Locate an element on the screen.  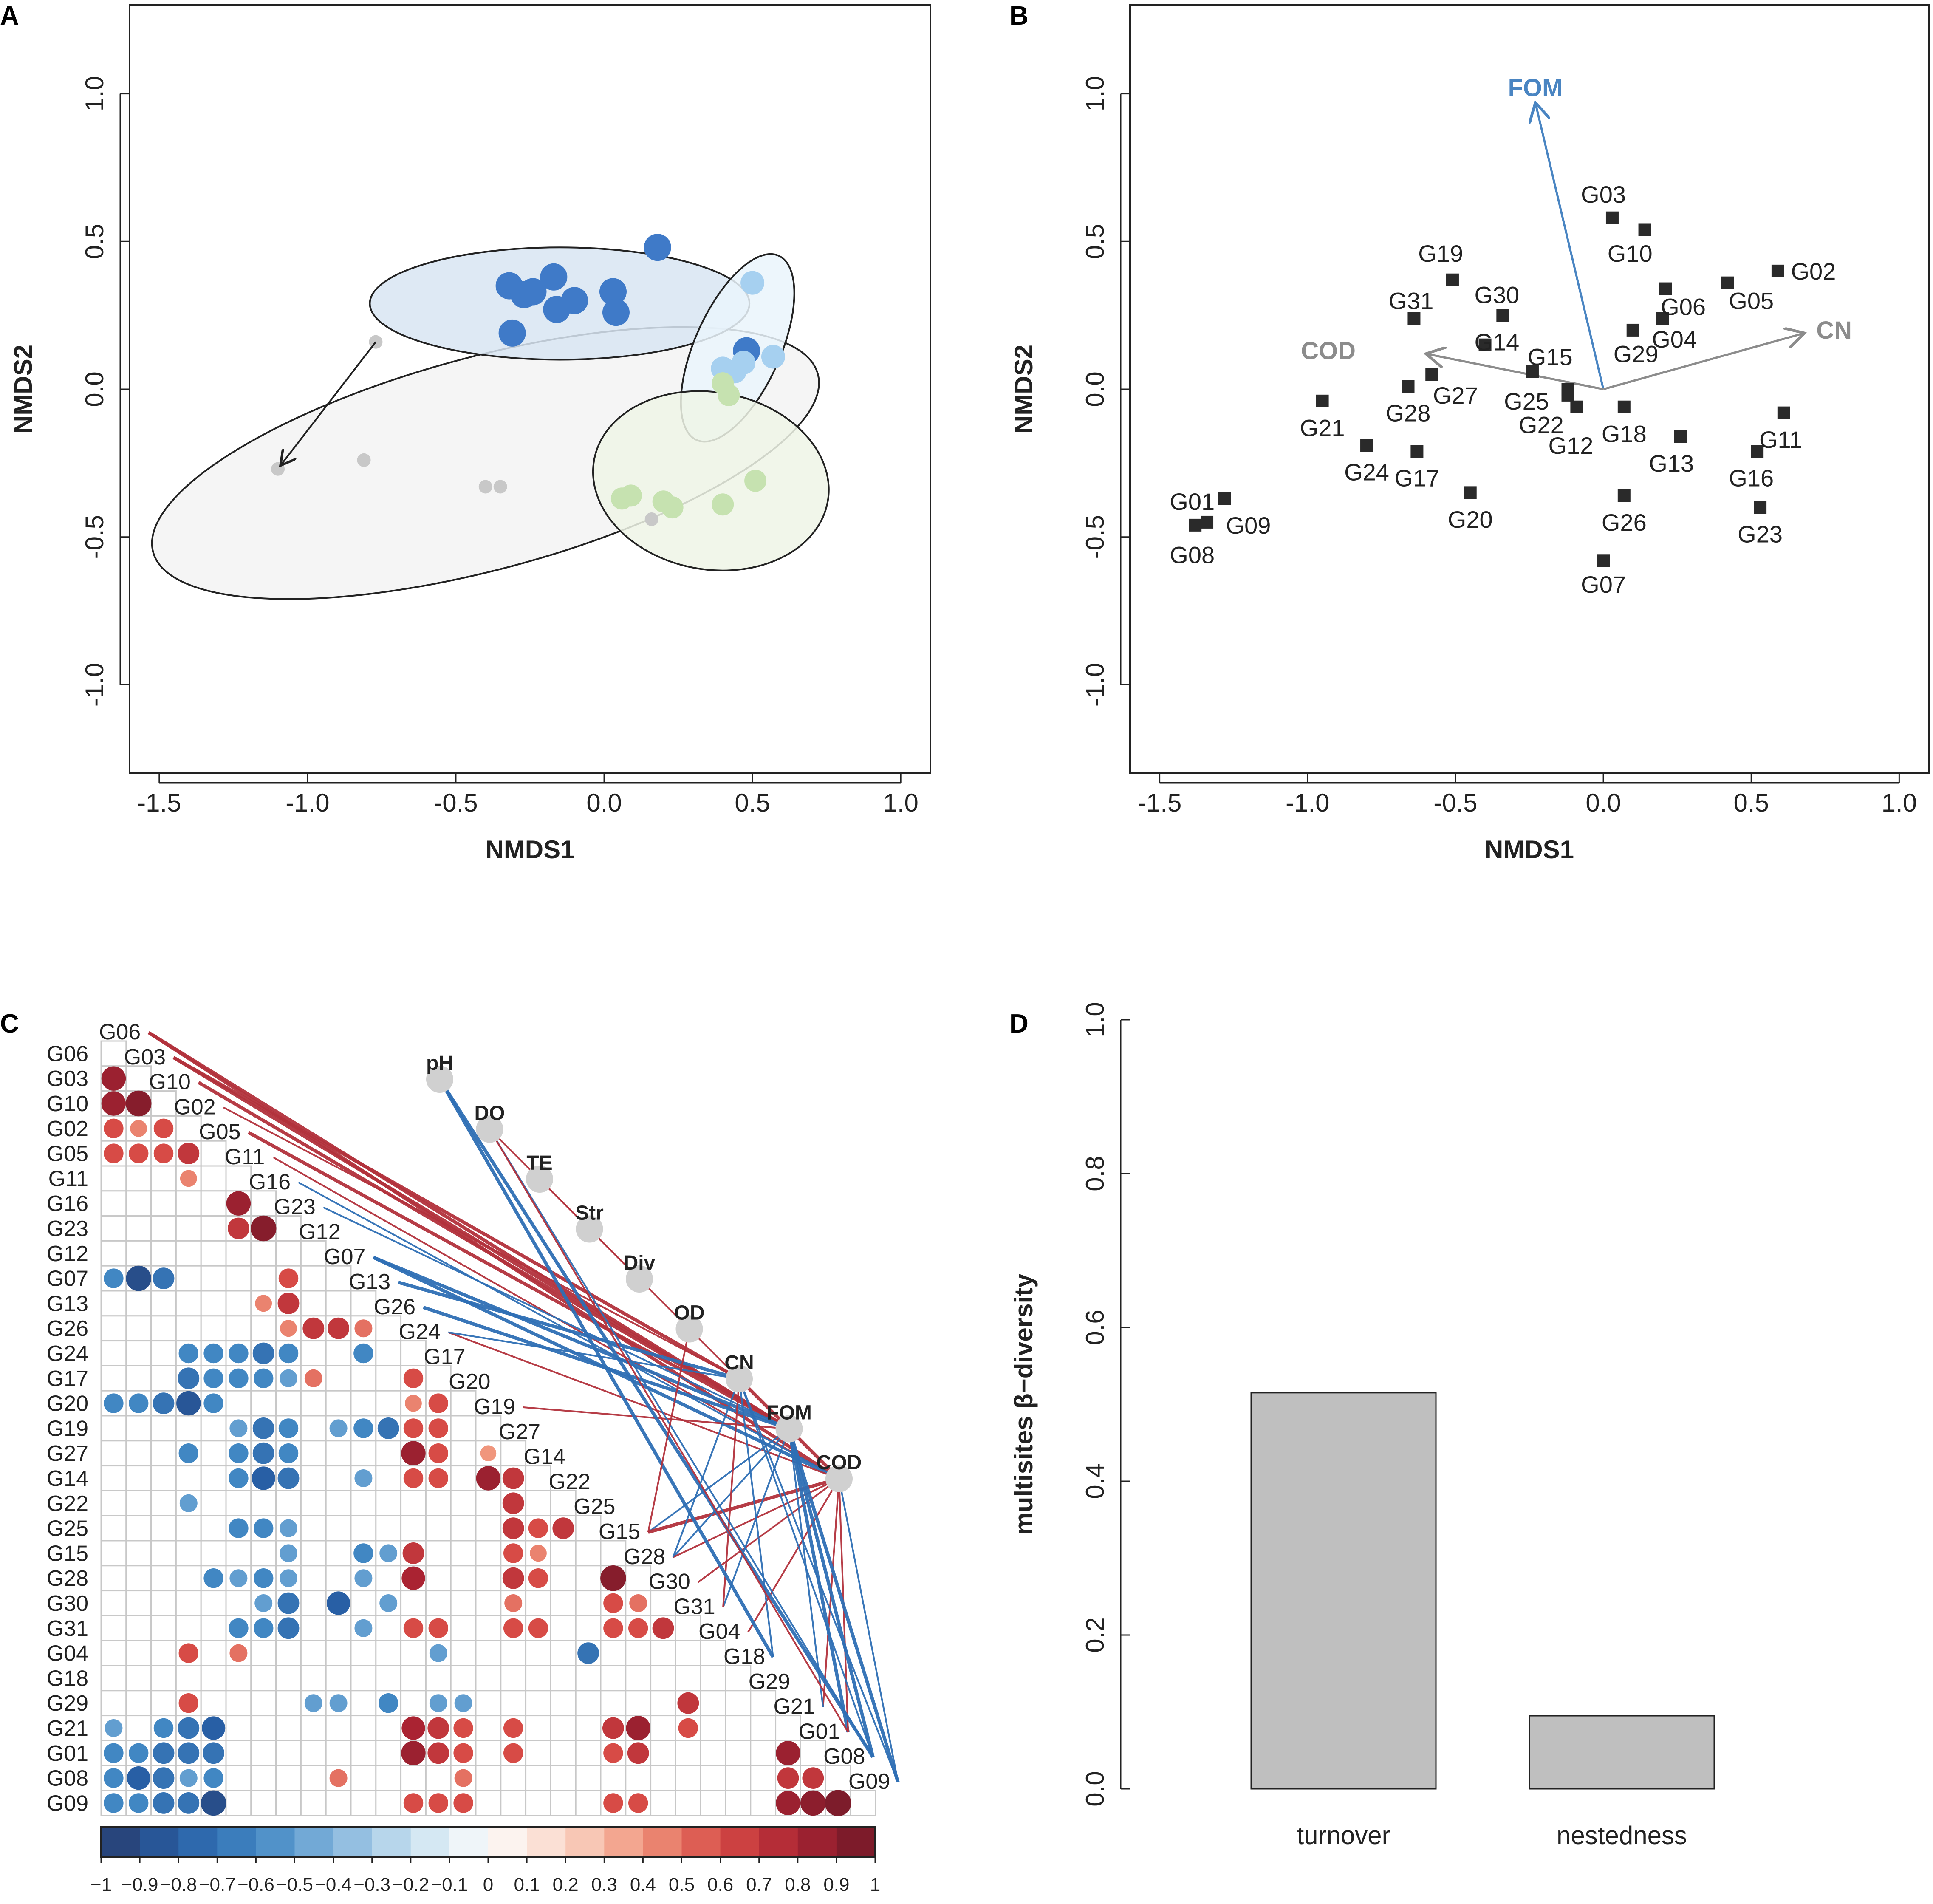
diagonal-label: G15 is located at coordinates (619, 1531).